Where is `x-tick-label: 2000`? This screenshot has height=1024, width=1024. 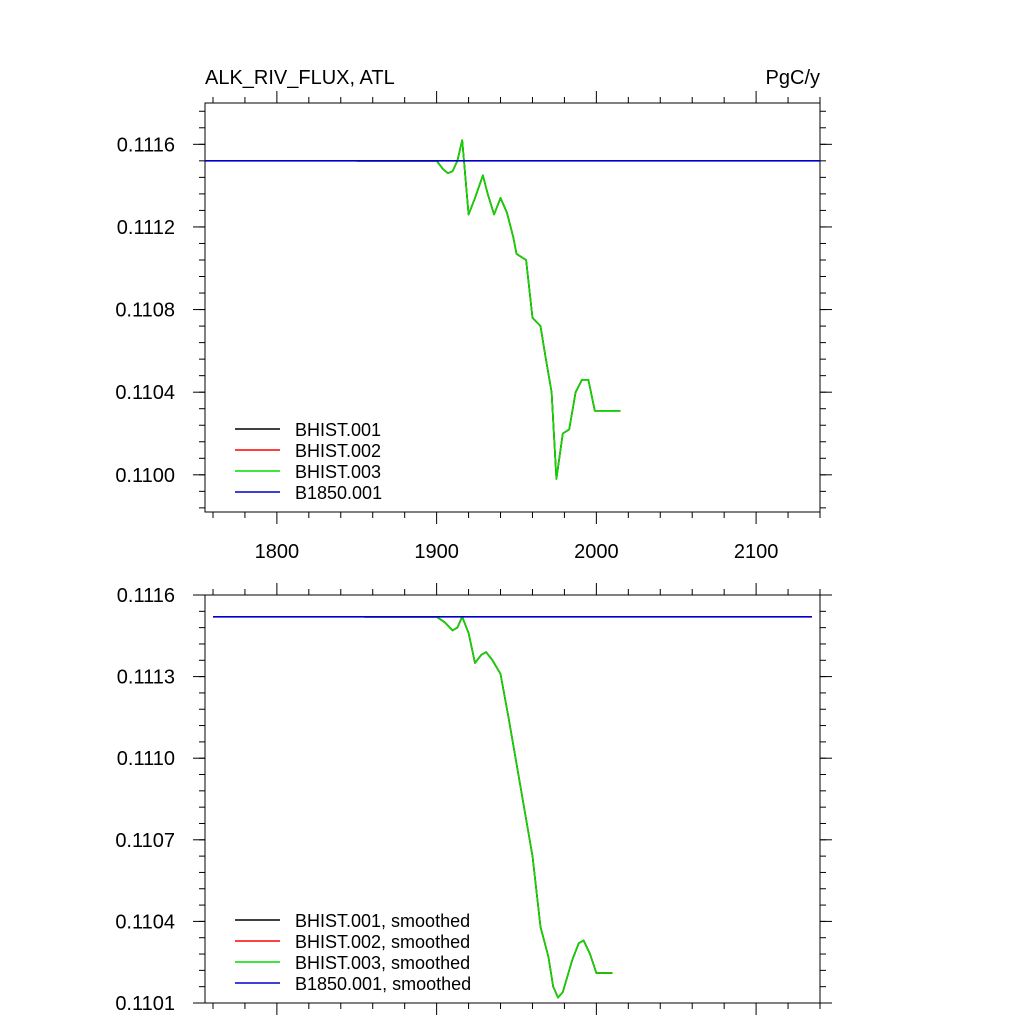
x-tick-label: 2000 is located at coordinates (596, 552).